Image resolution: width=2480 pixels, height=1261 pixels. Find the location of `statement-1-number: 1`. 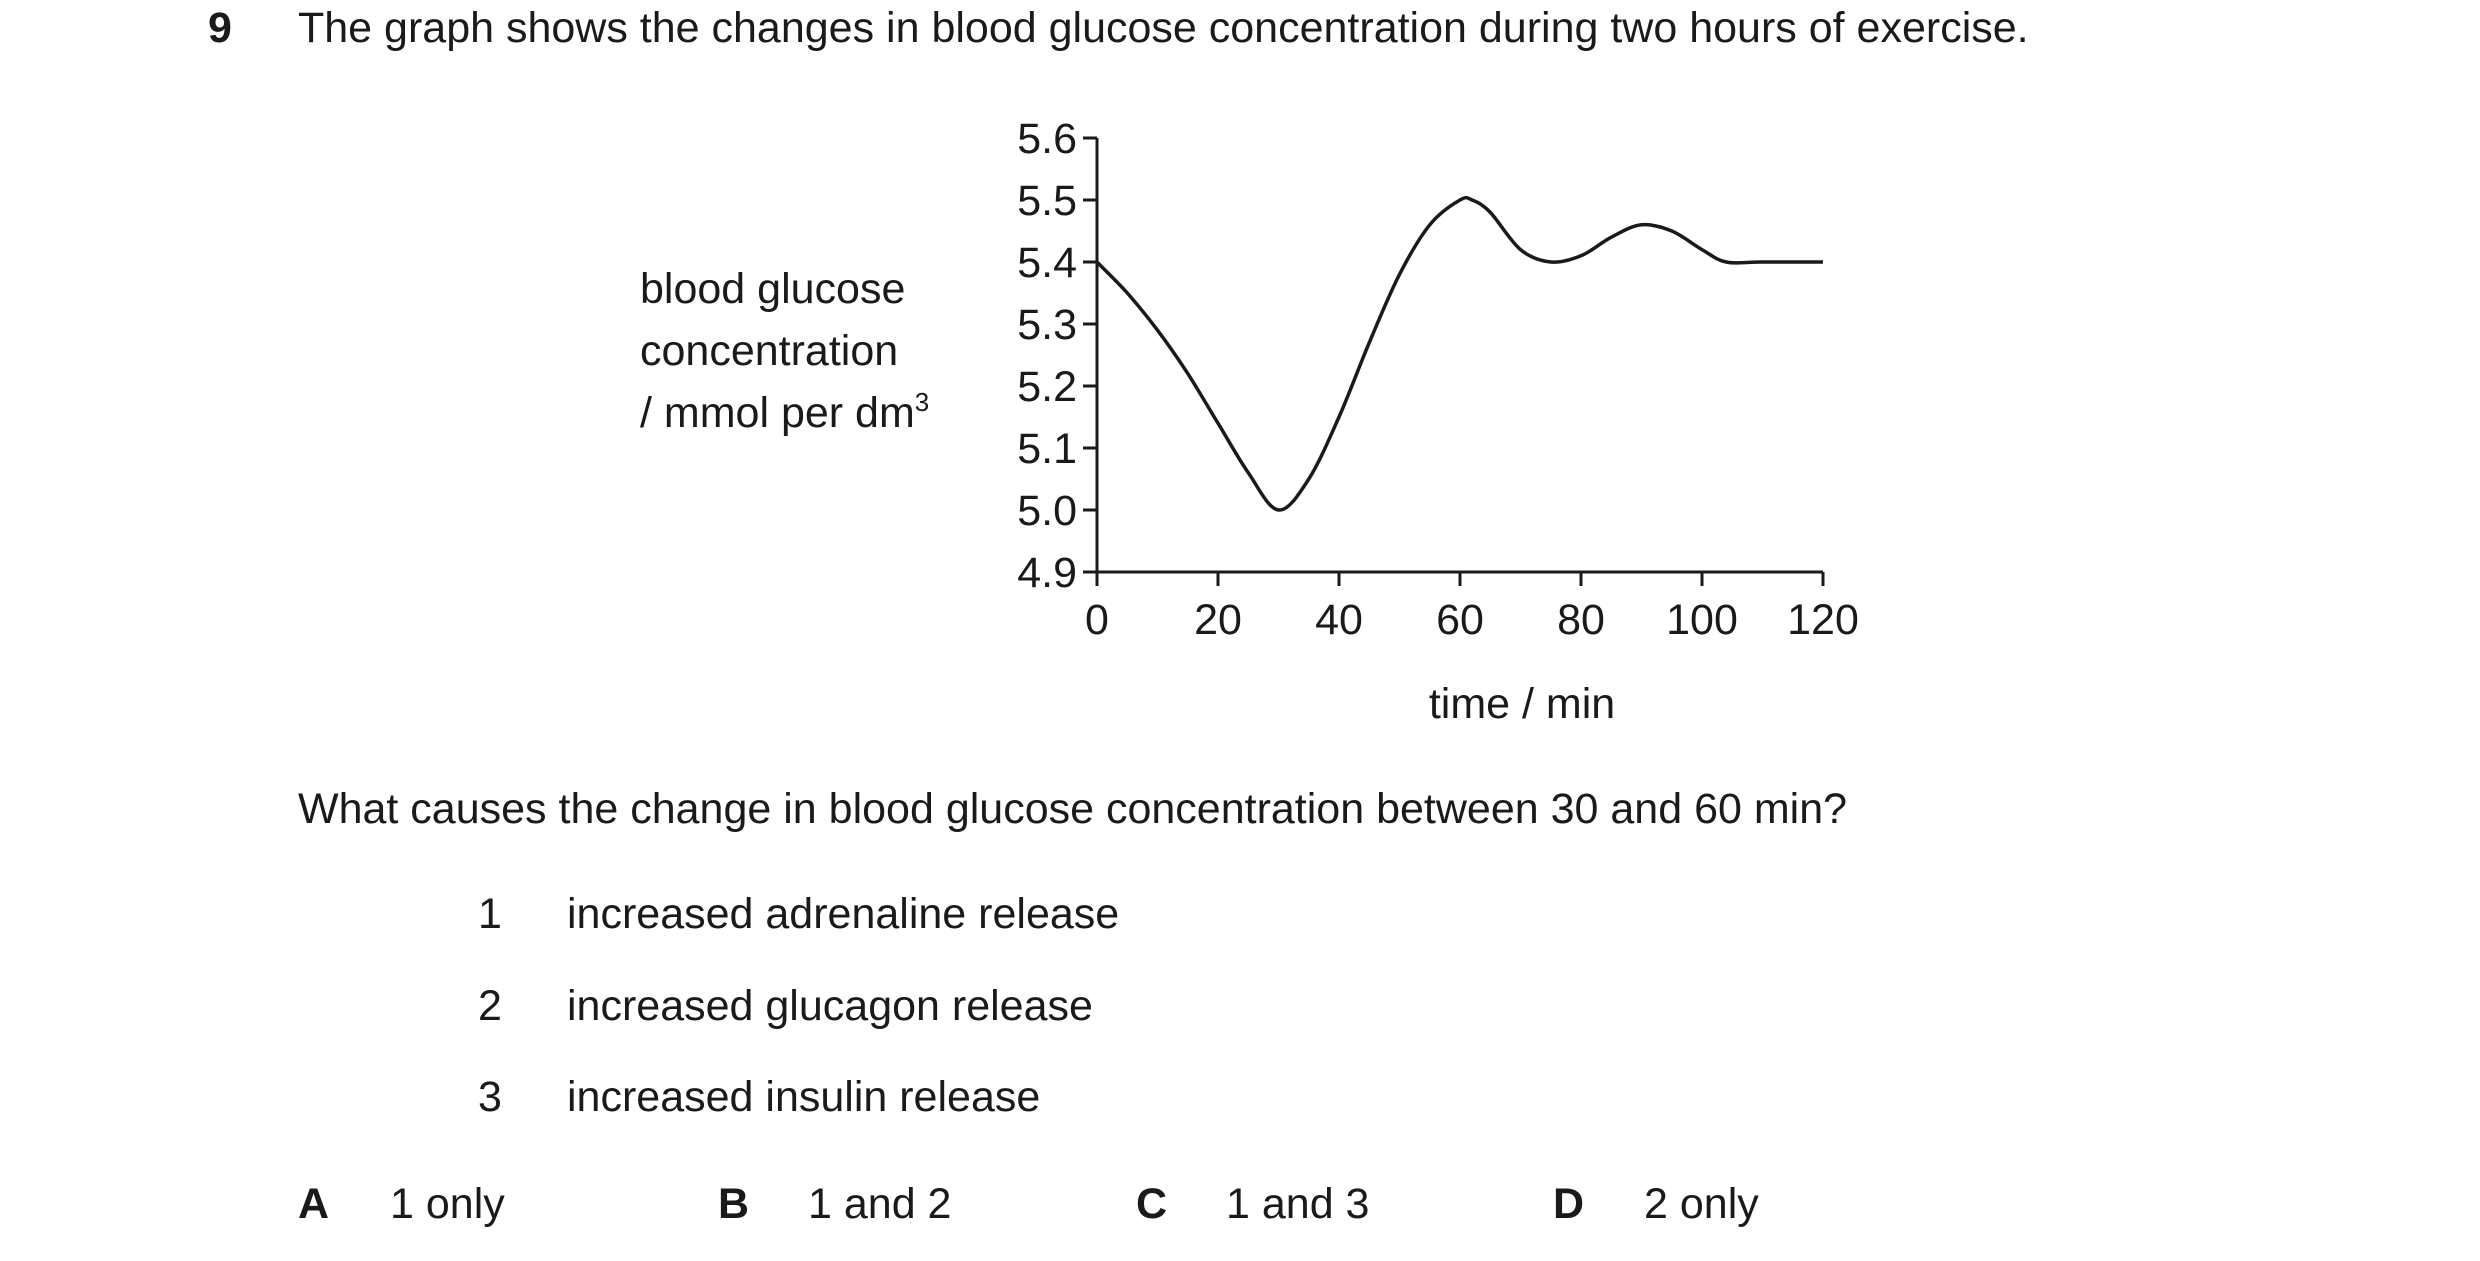

statement-1-number: 1 is located at coordinates (490, 914).